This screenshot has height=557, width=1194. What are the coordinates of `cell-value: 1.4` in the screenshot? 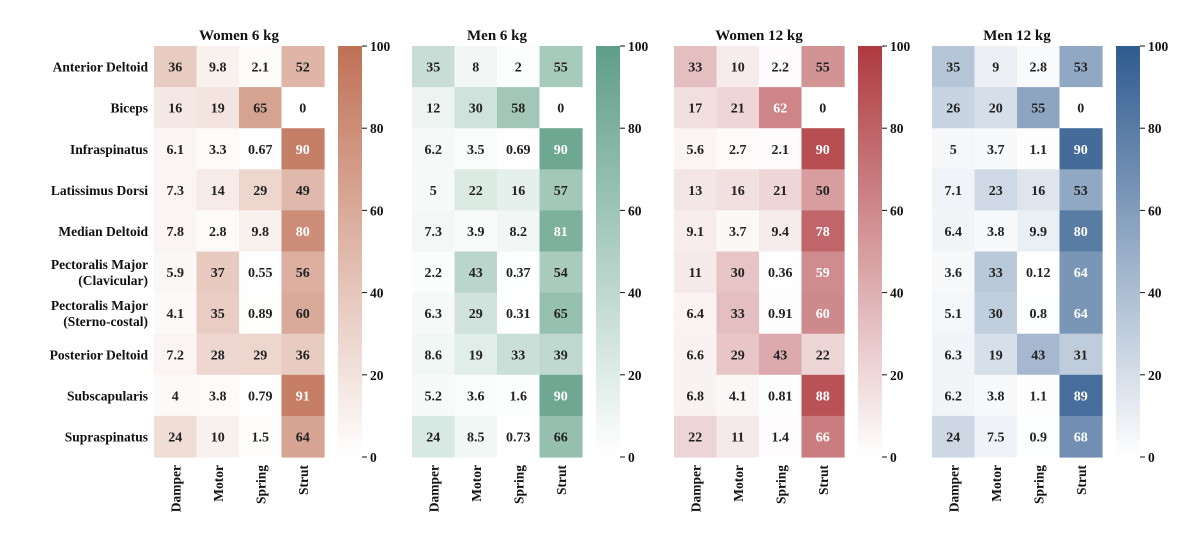 It's located at (781, 437).